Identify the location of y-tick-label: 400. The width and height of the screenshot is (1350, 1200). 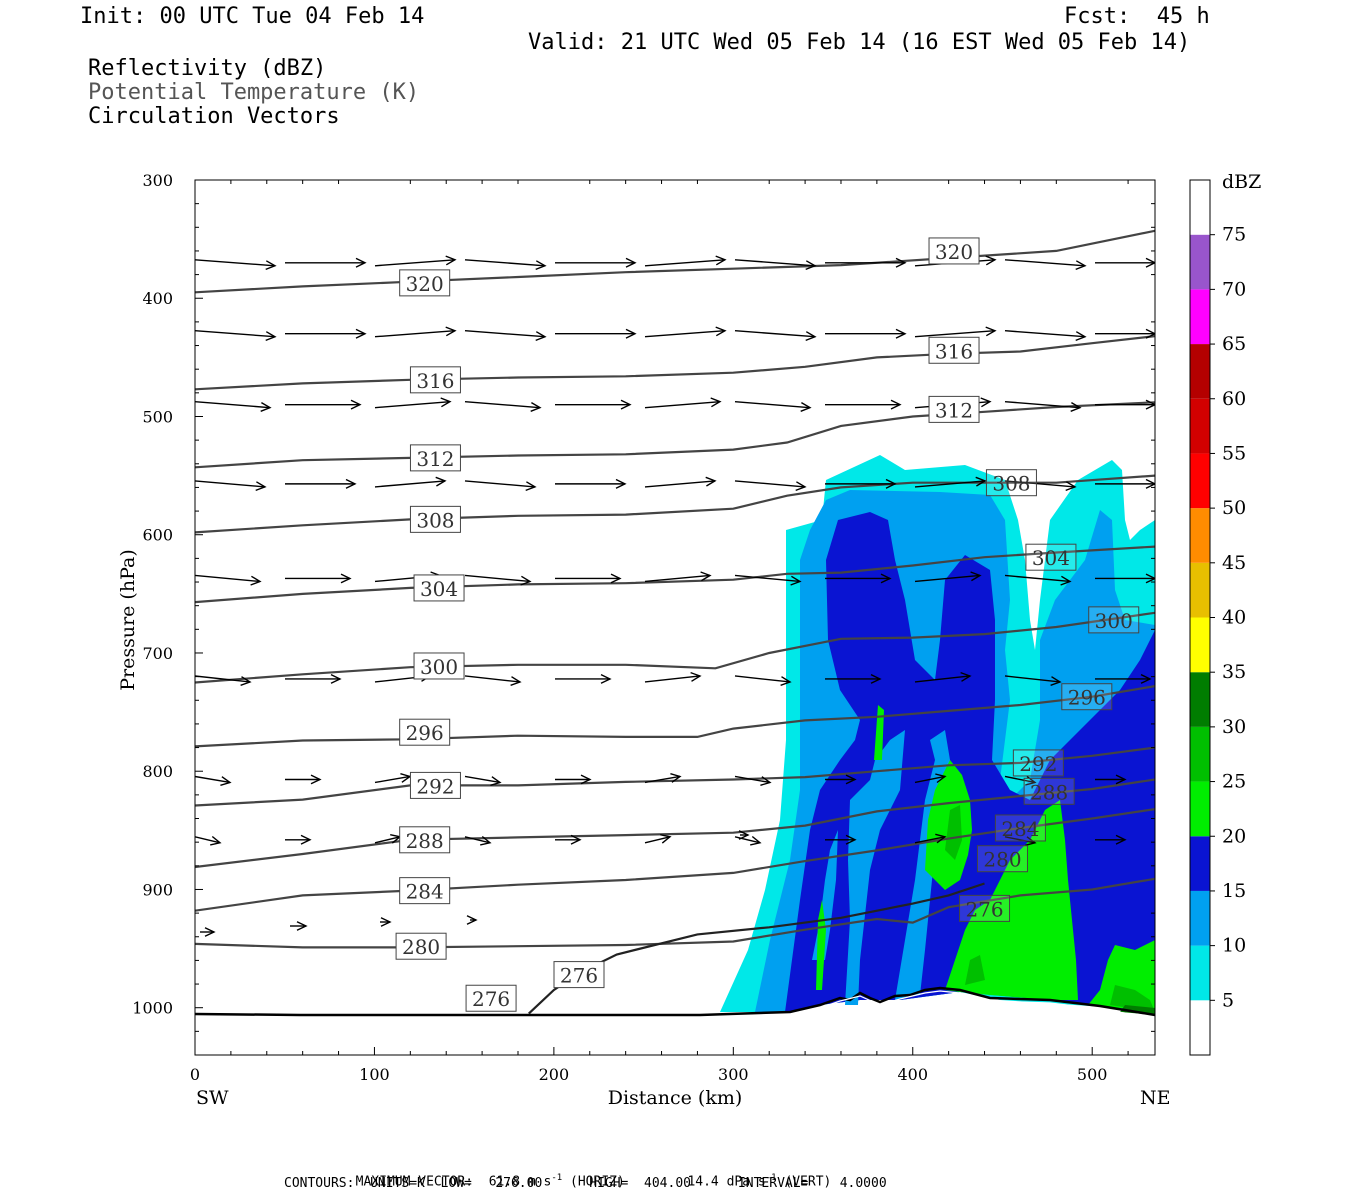
(157, 298).